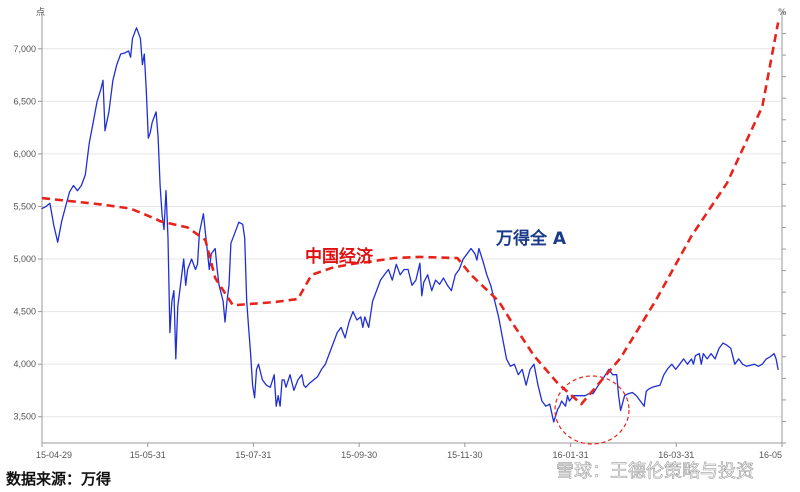 The height and width of the screenshot is (492, 800). I want to click on x-tick-label-2: 15-07-31, so click(253, 455).